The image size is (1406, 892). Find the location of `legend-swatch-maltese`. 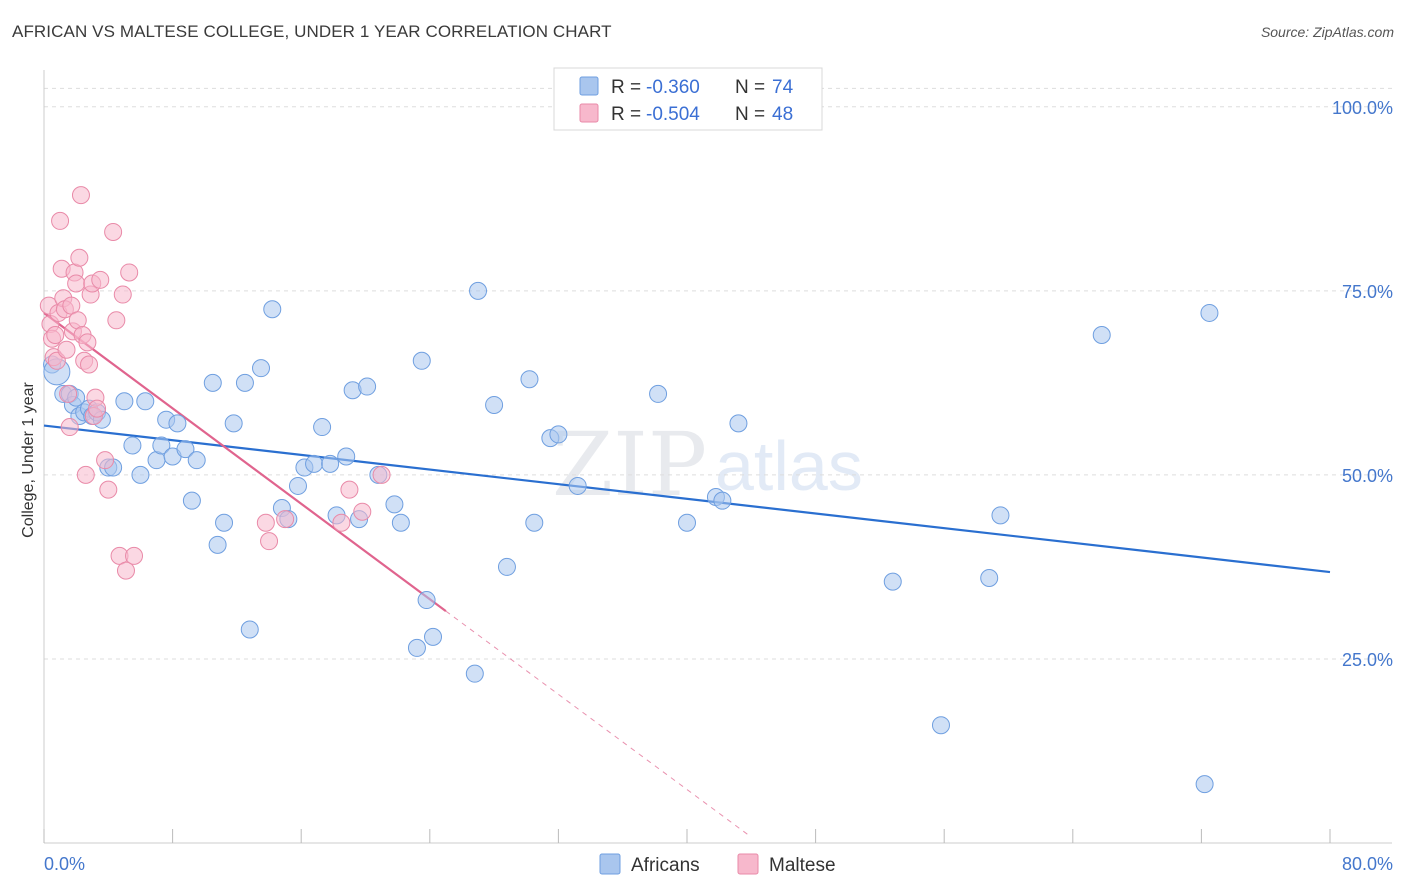

legend-swatch-maltese is located at coordinates (589, 113).